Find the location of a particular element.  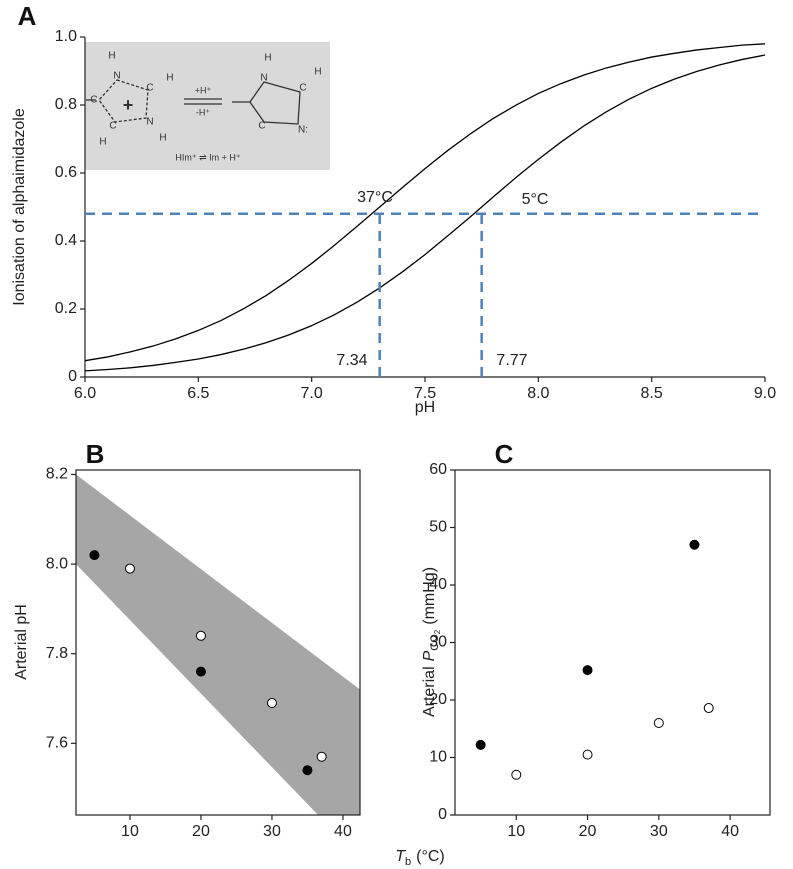

x-tick-label: 7.5 is located at coordinates (425, 393).